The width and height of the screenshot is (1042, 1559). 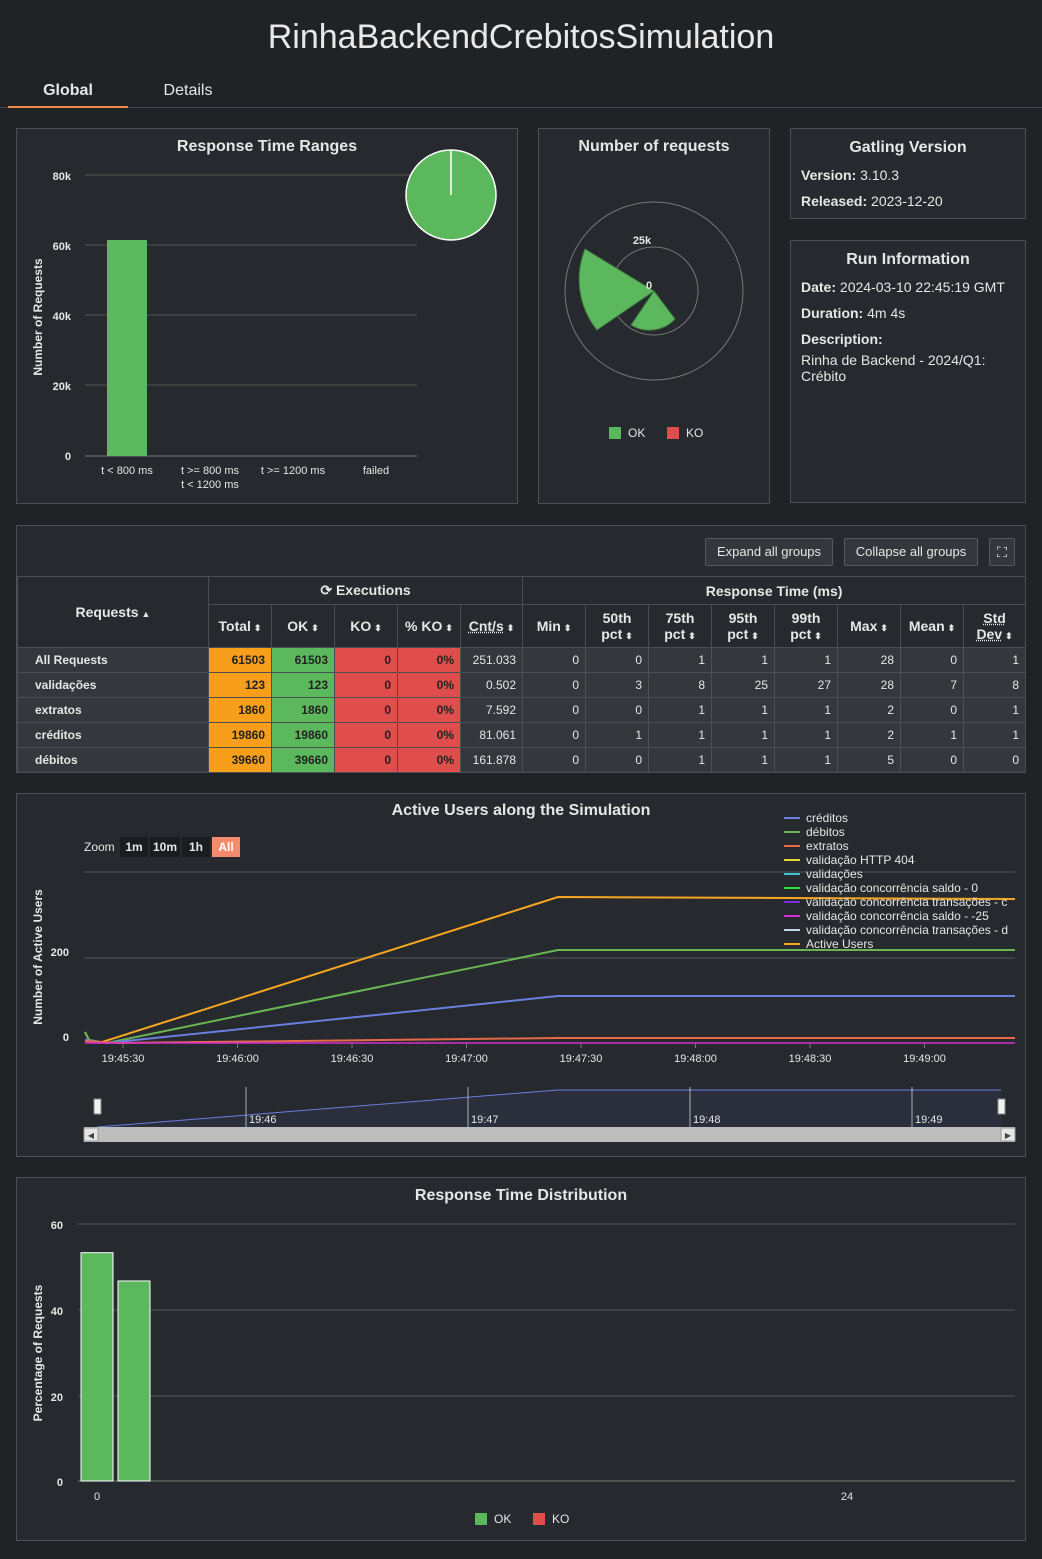 What do you see at coordinates (904, 832) in the screenshot?
I see `legend-item: débitos` at bounding box center [904, 832].